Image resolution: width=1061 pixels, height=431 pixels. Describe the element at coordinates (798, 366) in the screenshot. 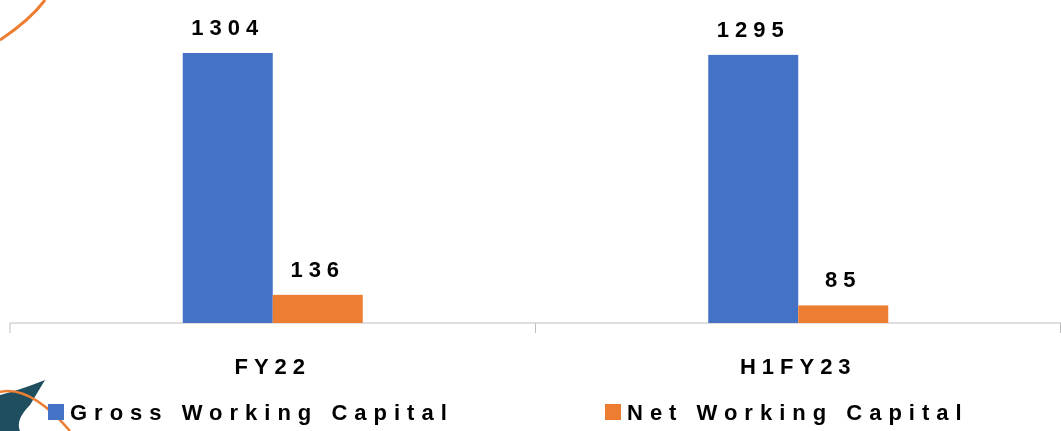

I see `x-tick-label: H1FY23` at that location.